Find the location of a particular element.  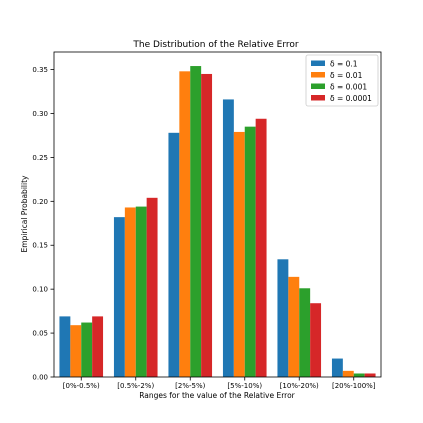

y-tick-label: 0.05 is located at coordinates (40, 334).